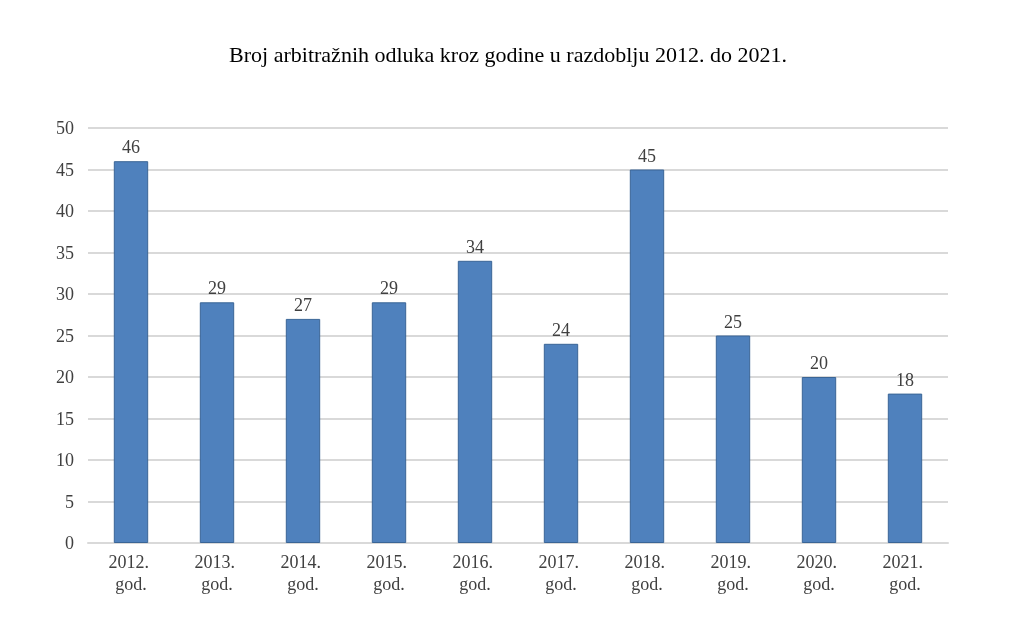 The width and height of the screenshot is (1017, 640). What do you see at coordinates (733, 573) in the screenshot?
I see `x-tick-label: 2019. god.` at bounding box center [733, 573].